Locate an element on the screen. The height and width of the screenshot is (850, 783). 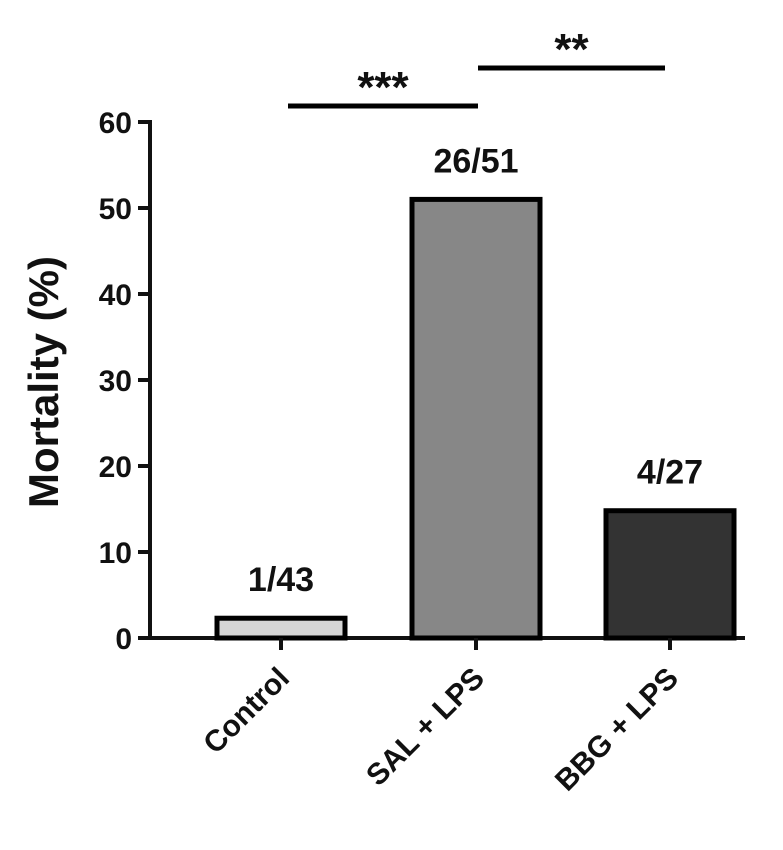
data-label: 26/51 is located at coordinates (475, 161).